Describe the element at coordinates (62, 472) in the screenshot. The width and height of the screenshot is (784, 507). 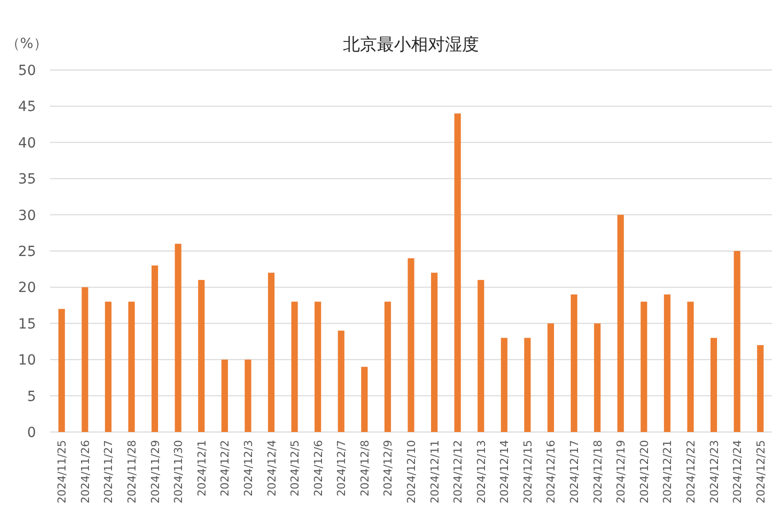
I see `x-tick-label: 2024/11/25` at that location.